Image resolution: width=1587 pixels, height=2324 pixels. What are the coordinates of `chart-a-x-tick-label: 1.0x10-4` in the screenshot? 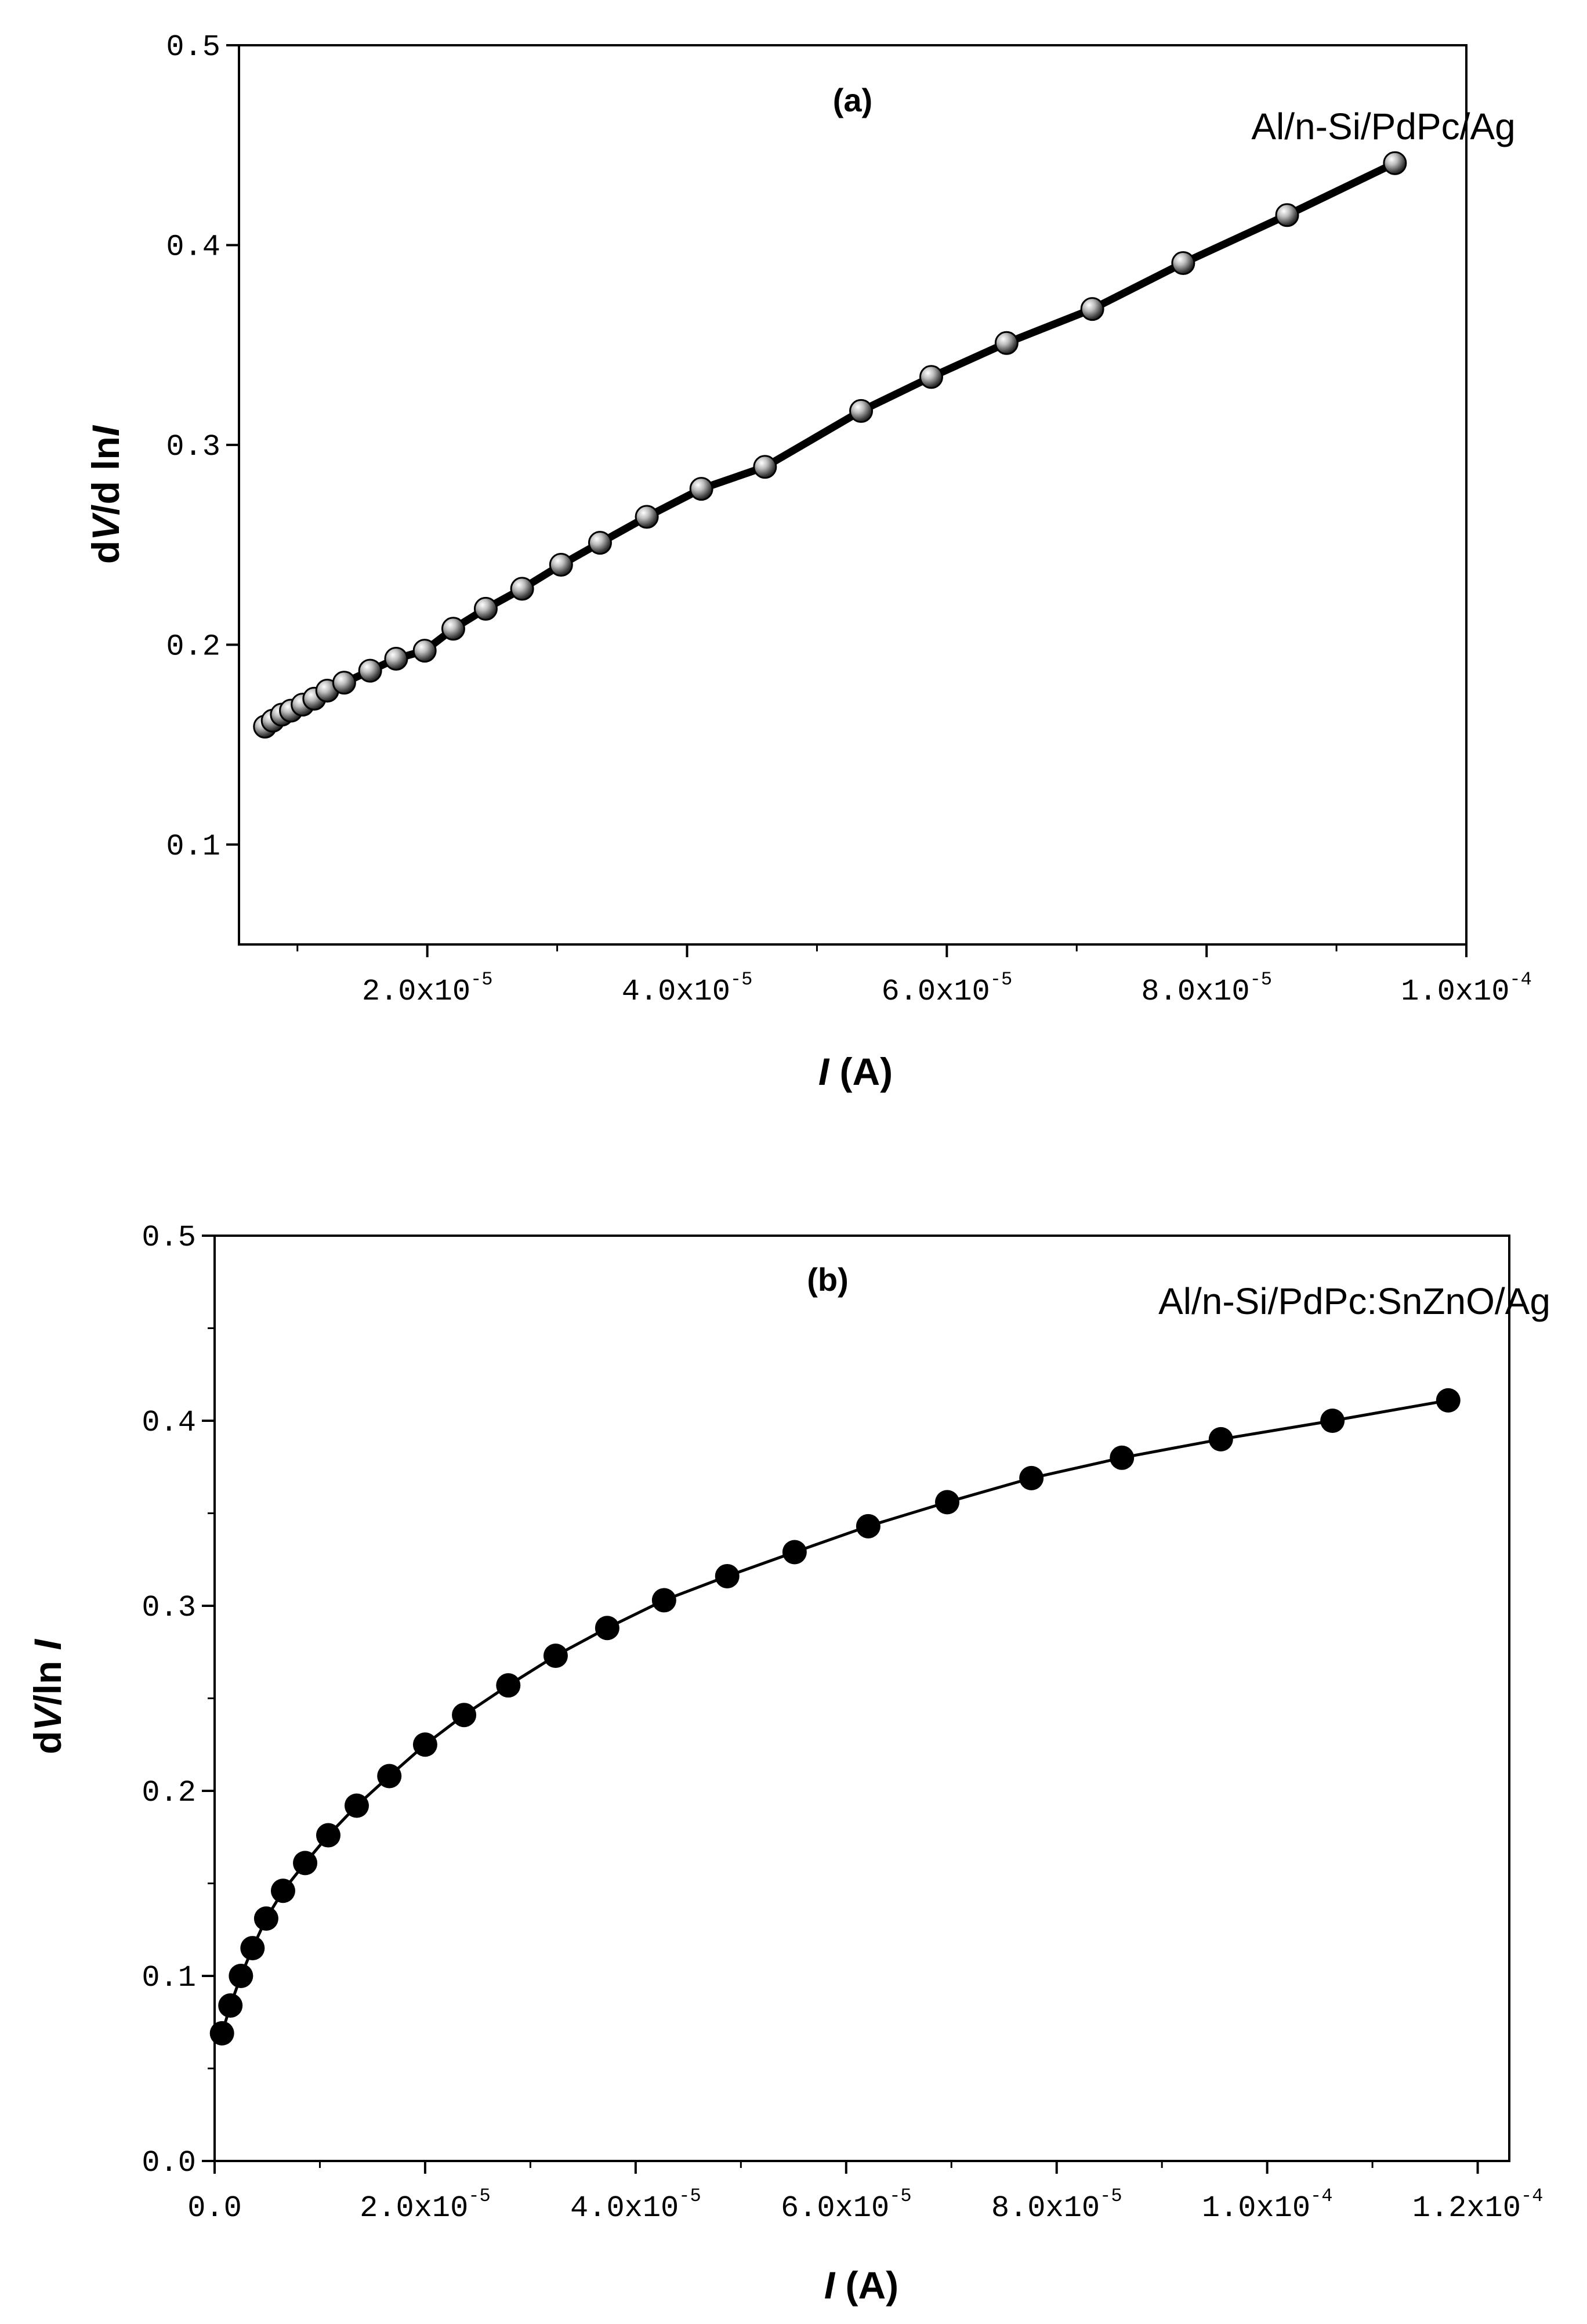 It's located at (1466, 989).